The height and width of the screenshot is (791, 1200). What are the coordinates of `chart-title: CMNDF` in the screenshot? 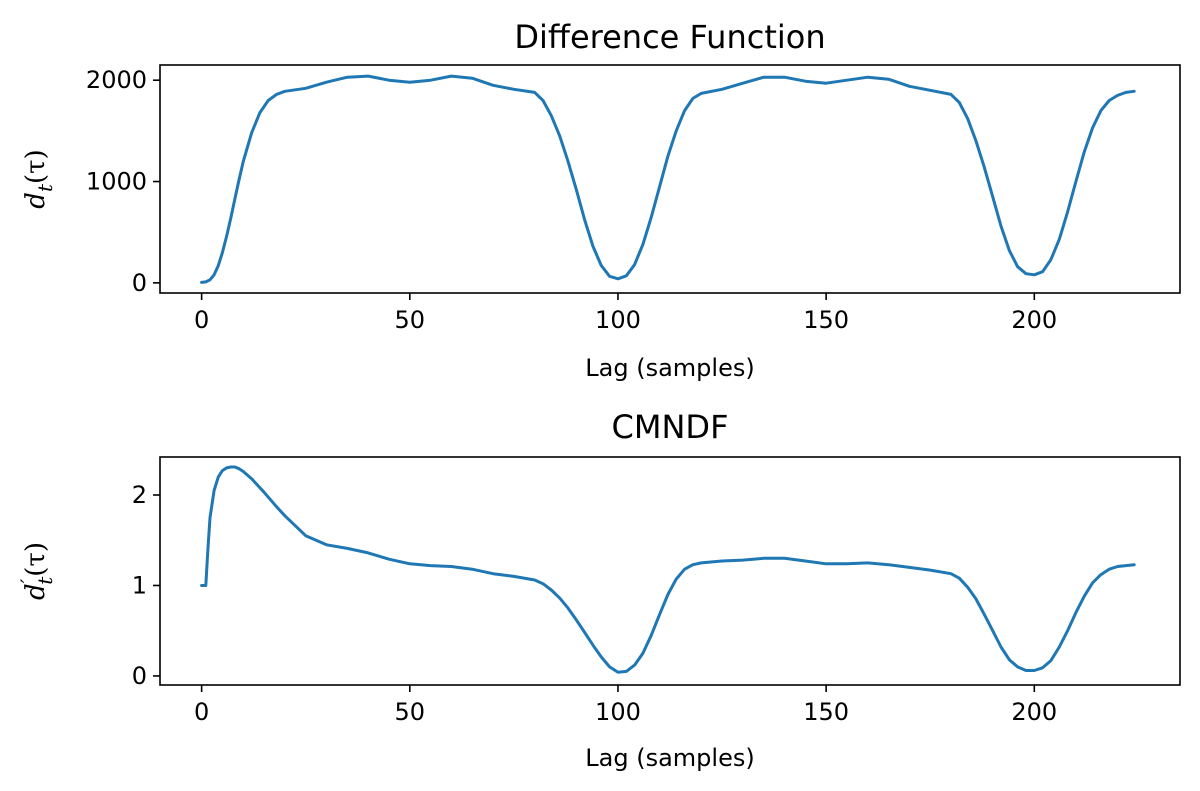 It's located at (670, 427).